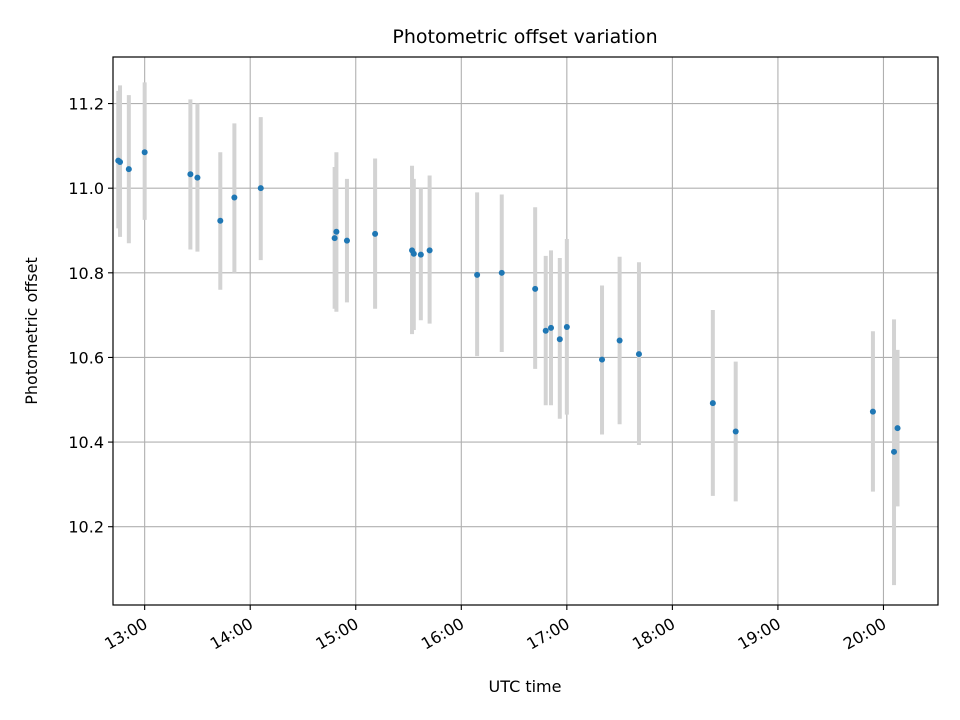 Image resolution: width=960 pixels, height=720 pixels. What do you see at coordinates (86, 273) in the screenshot?
I see `y-tick-label: 10.8` at bounding box center [86, 273].